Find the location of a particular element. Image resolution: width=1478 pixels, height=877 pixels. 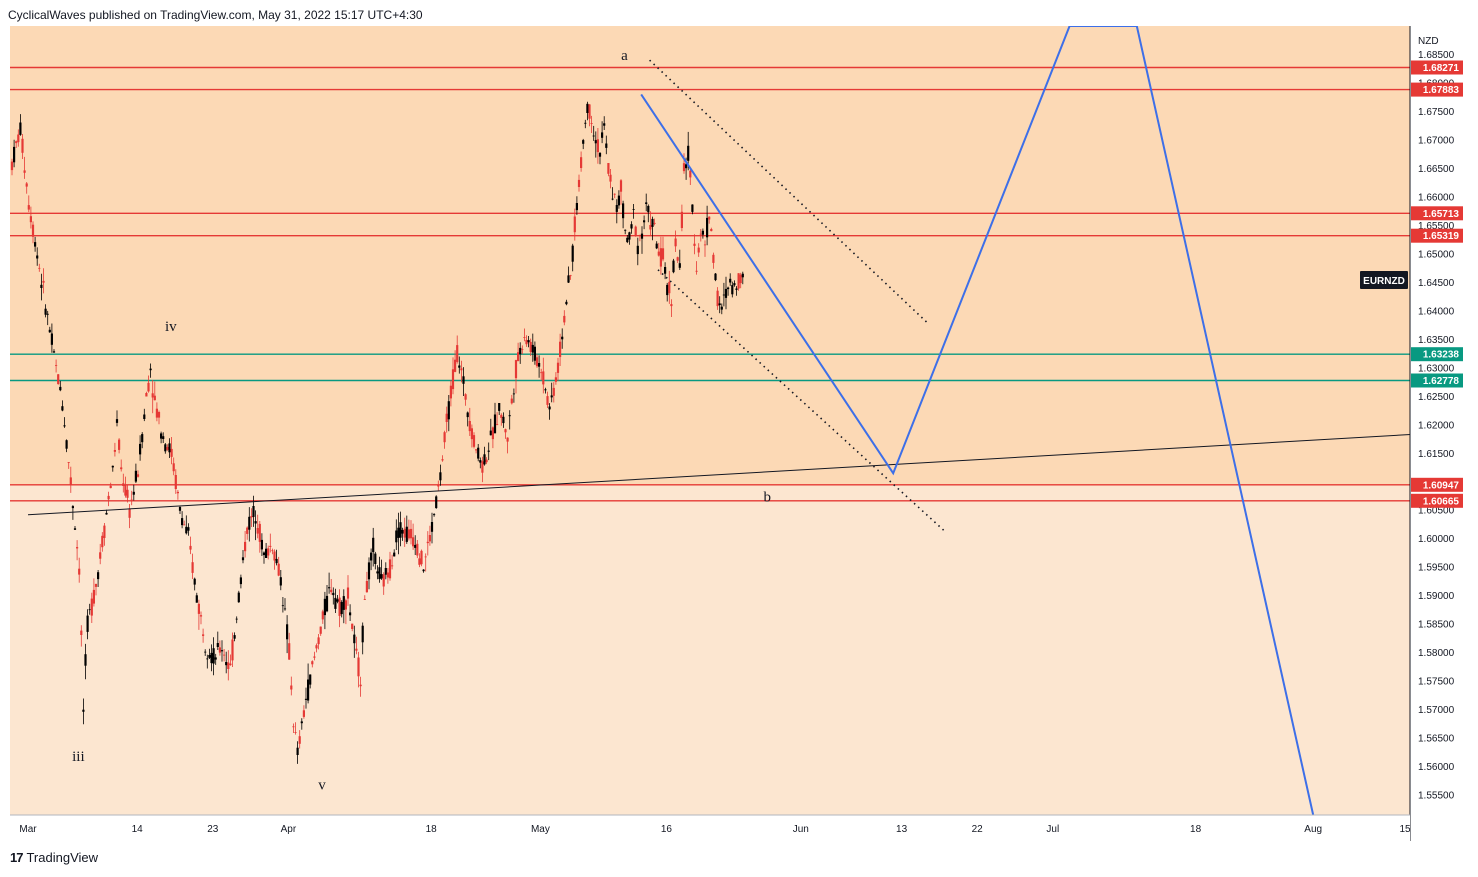

y-tick-22: 1.57500 is located at coordinates (1436, 682).